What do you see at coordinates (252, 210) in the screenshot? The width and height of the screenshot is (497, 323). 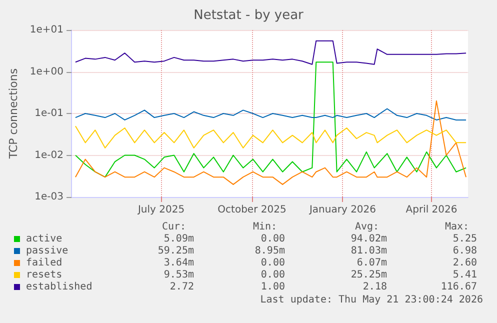 I see `x-tick-label: October 2025` at bounding box center [252, 210].